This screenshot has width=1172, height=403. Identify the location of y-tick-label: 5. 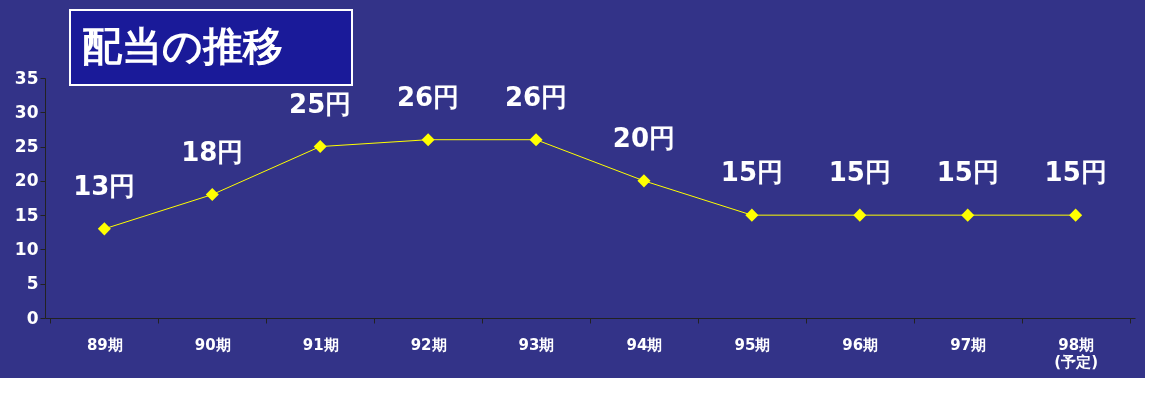
(32, 283).